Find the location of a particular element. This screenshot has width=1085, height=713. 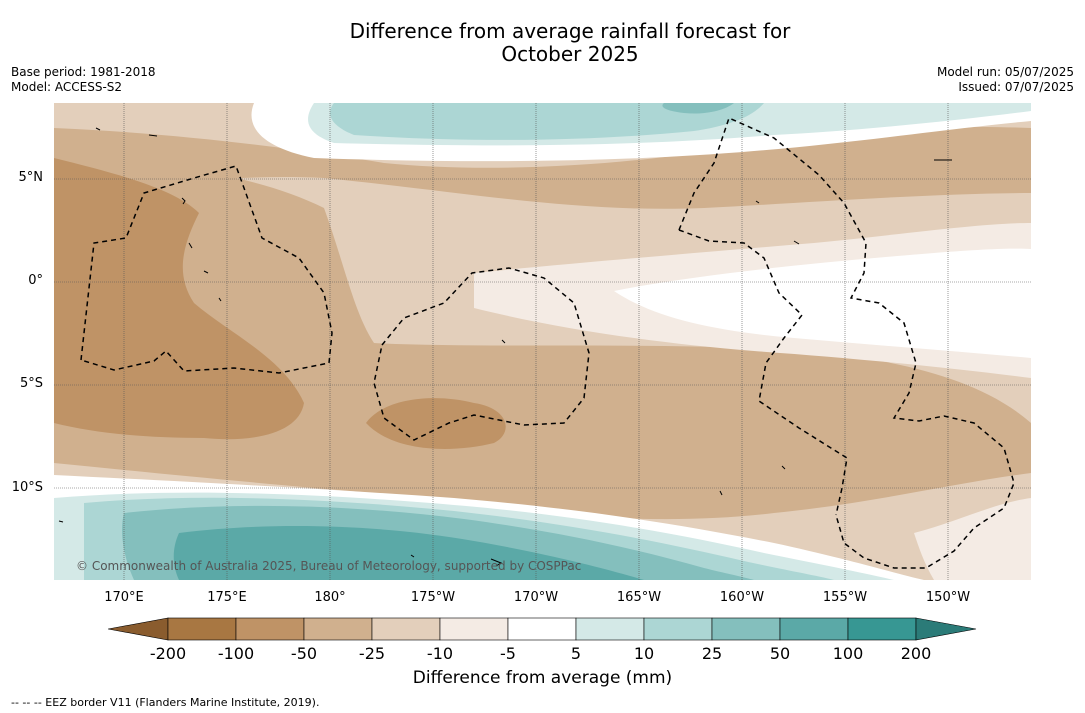

lon-label-150w: 150°W is located at coordinates (948, 597).